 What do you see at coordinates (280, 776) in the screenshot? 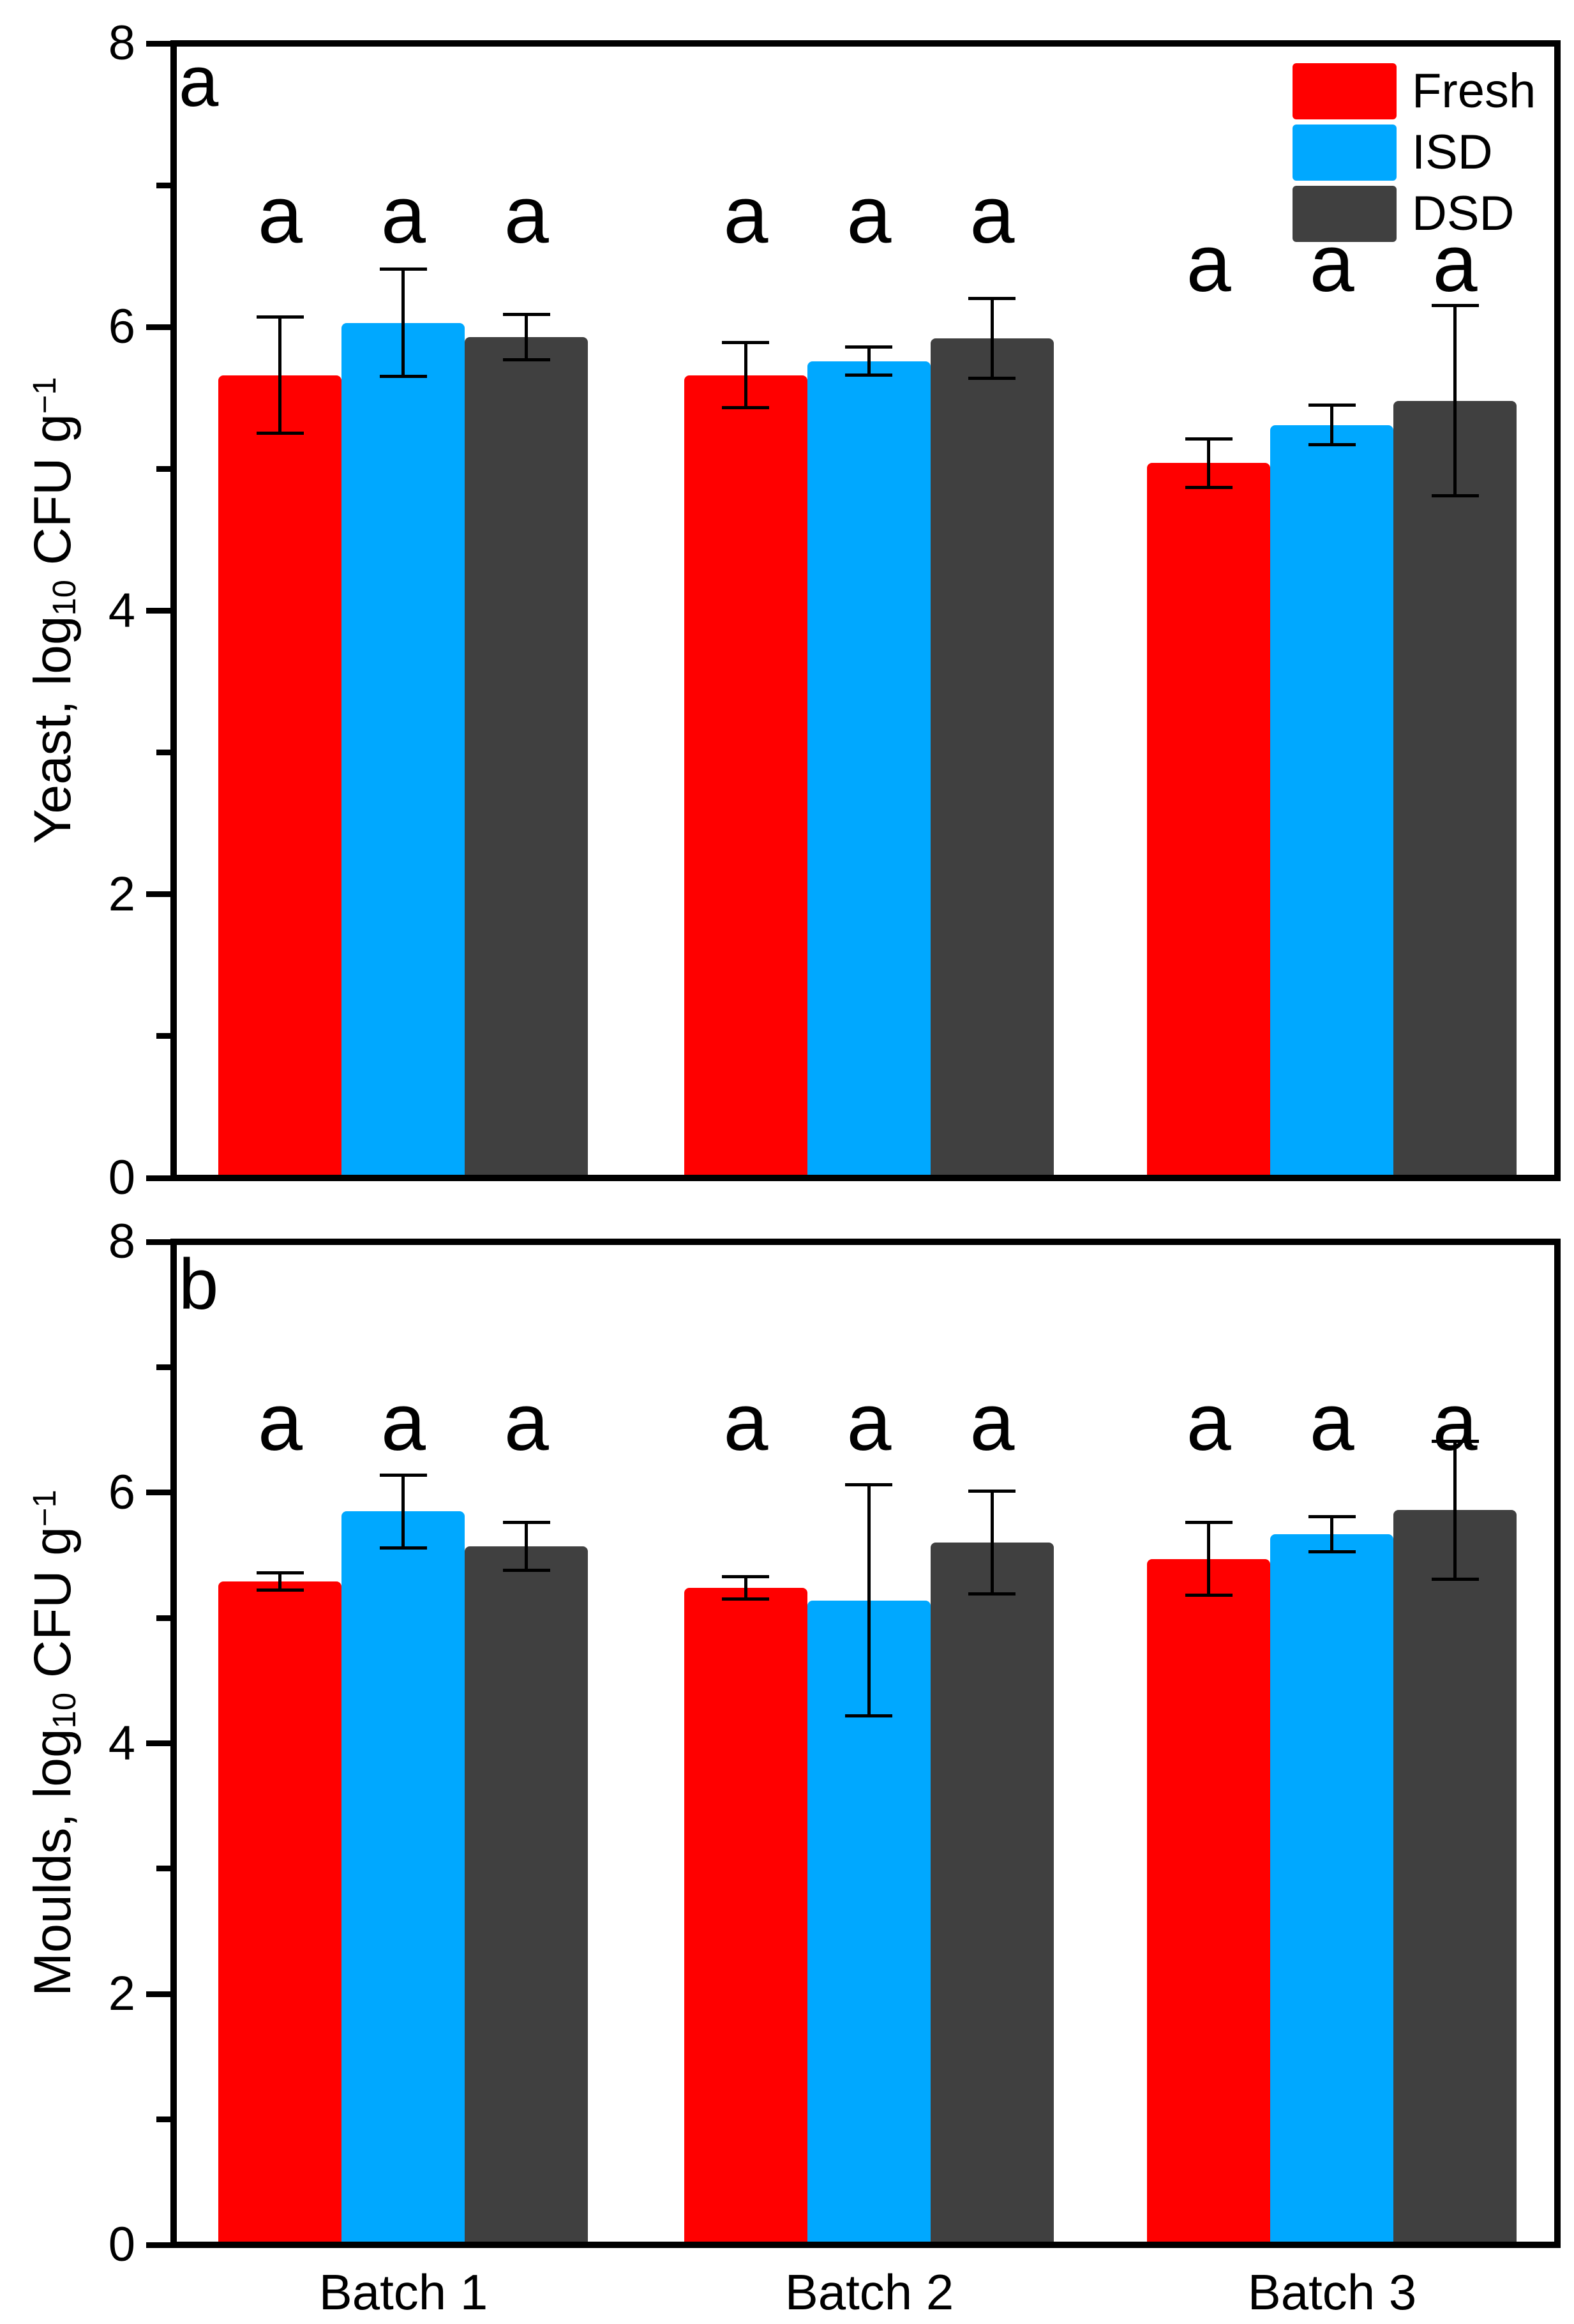
I see `bar-fresh-batch1` at bounding box center [280, 776].